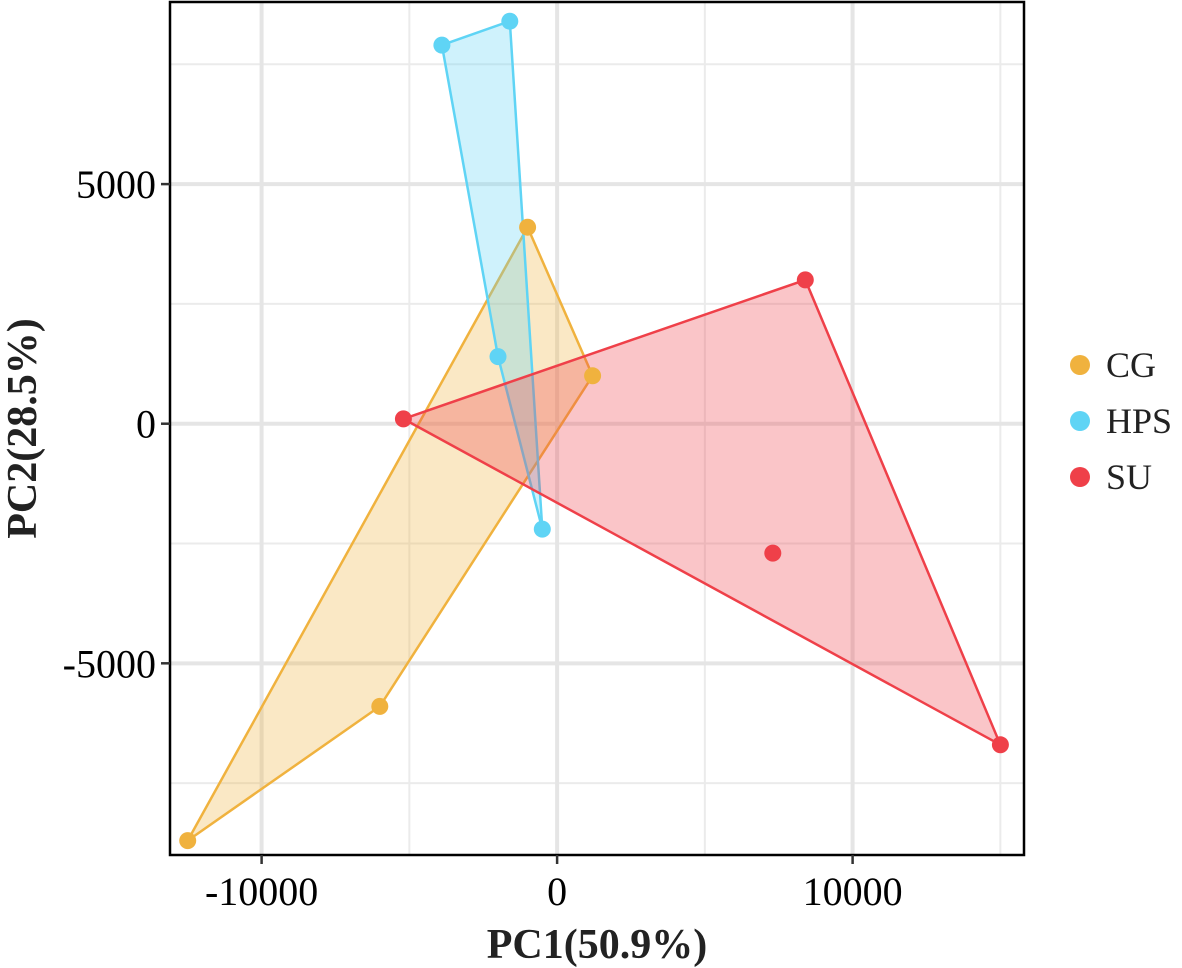 The width and height of the screenshot is (1182, 968). Describe the element at coordinates (23, 428) in the screenshot. I see `y-axis-title: PC2(28.5%)` at that location.